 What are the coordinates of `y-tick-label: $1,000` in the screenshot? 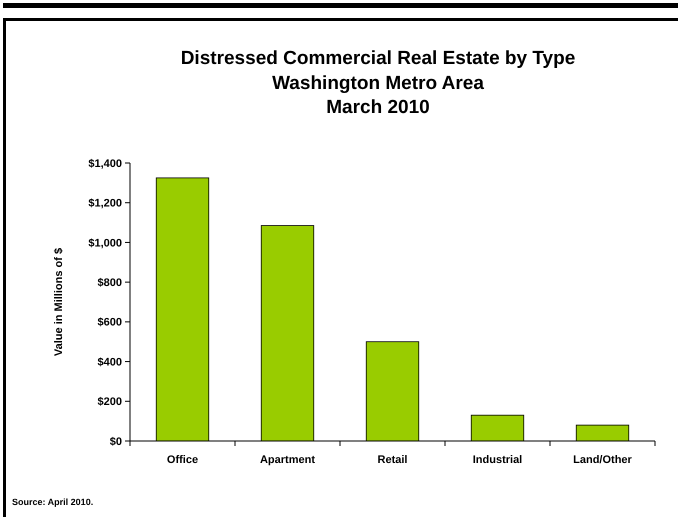 It's located at (105, 243).